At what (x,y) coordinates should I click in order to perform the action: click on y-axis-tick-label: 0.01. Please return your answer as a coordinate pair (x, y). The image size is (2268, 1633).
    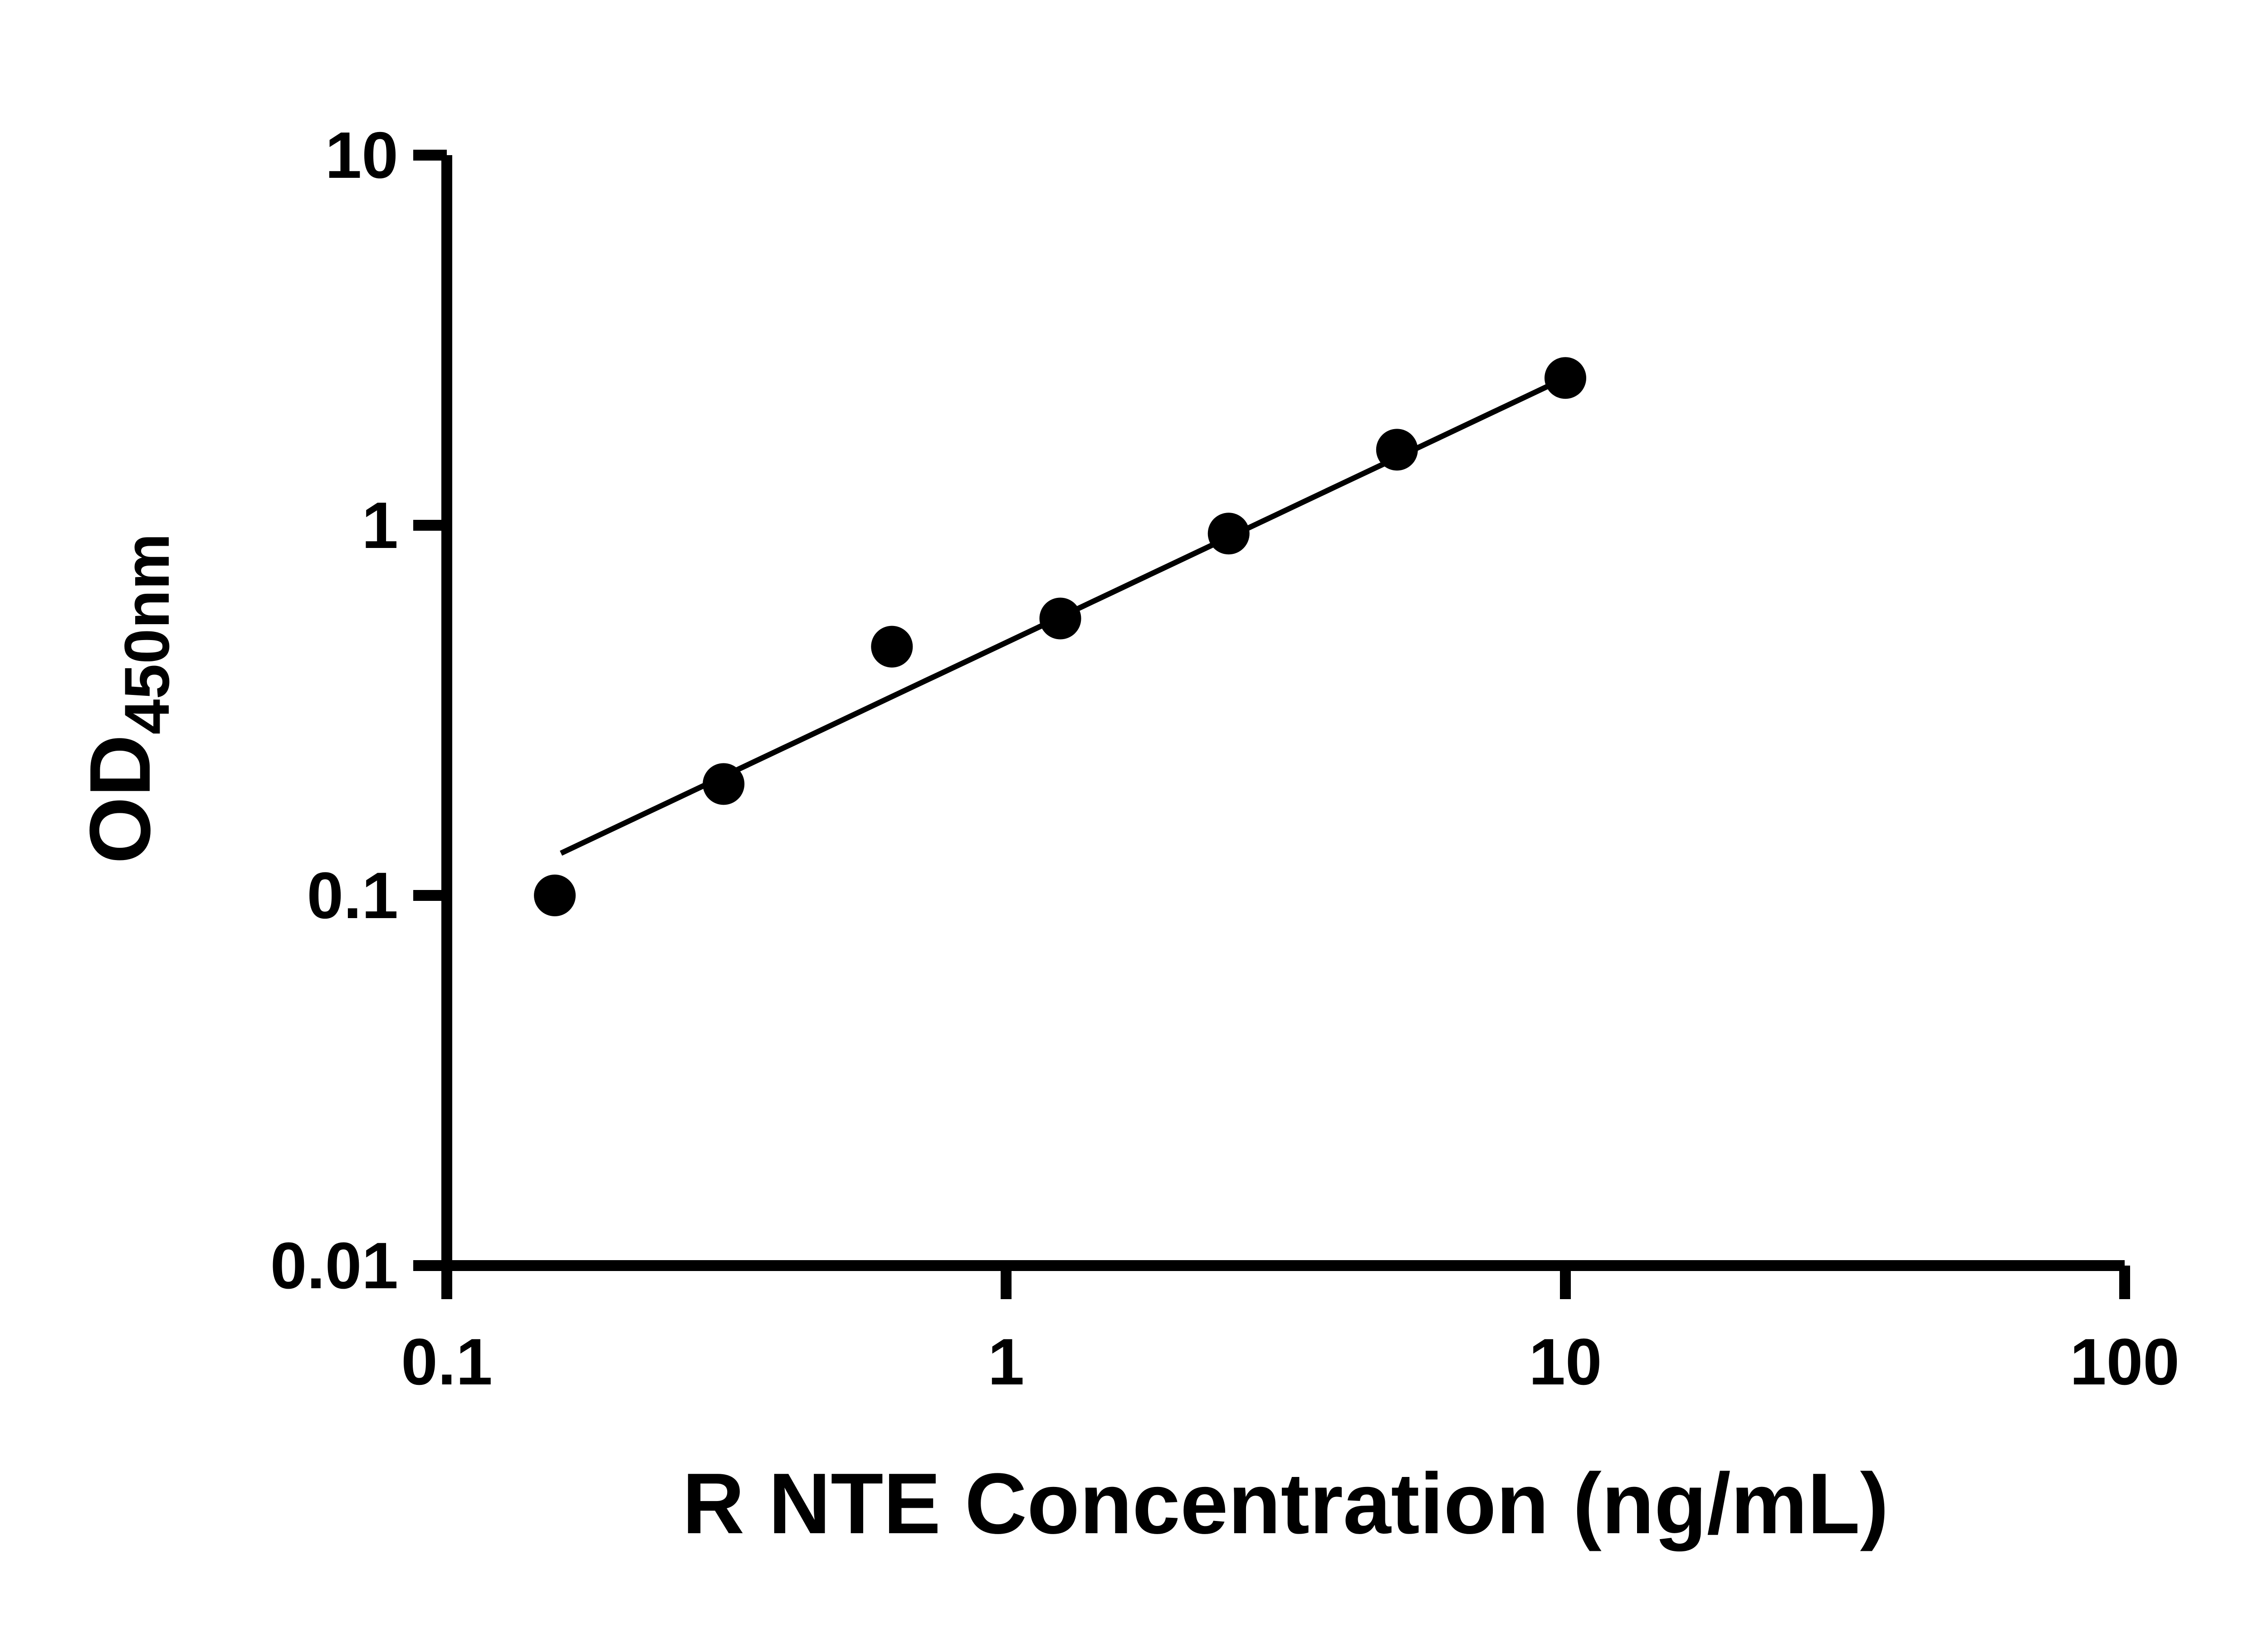
    Looking at the image, I should click on (334, 1265).